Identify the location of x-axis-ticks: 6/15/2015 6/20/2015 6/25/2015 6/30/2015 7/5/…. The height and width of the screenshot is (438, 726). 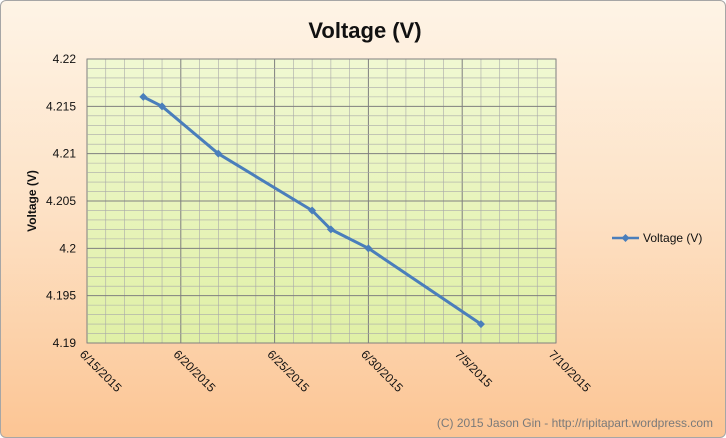
(335, 371).